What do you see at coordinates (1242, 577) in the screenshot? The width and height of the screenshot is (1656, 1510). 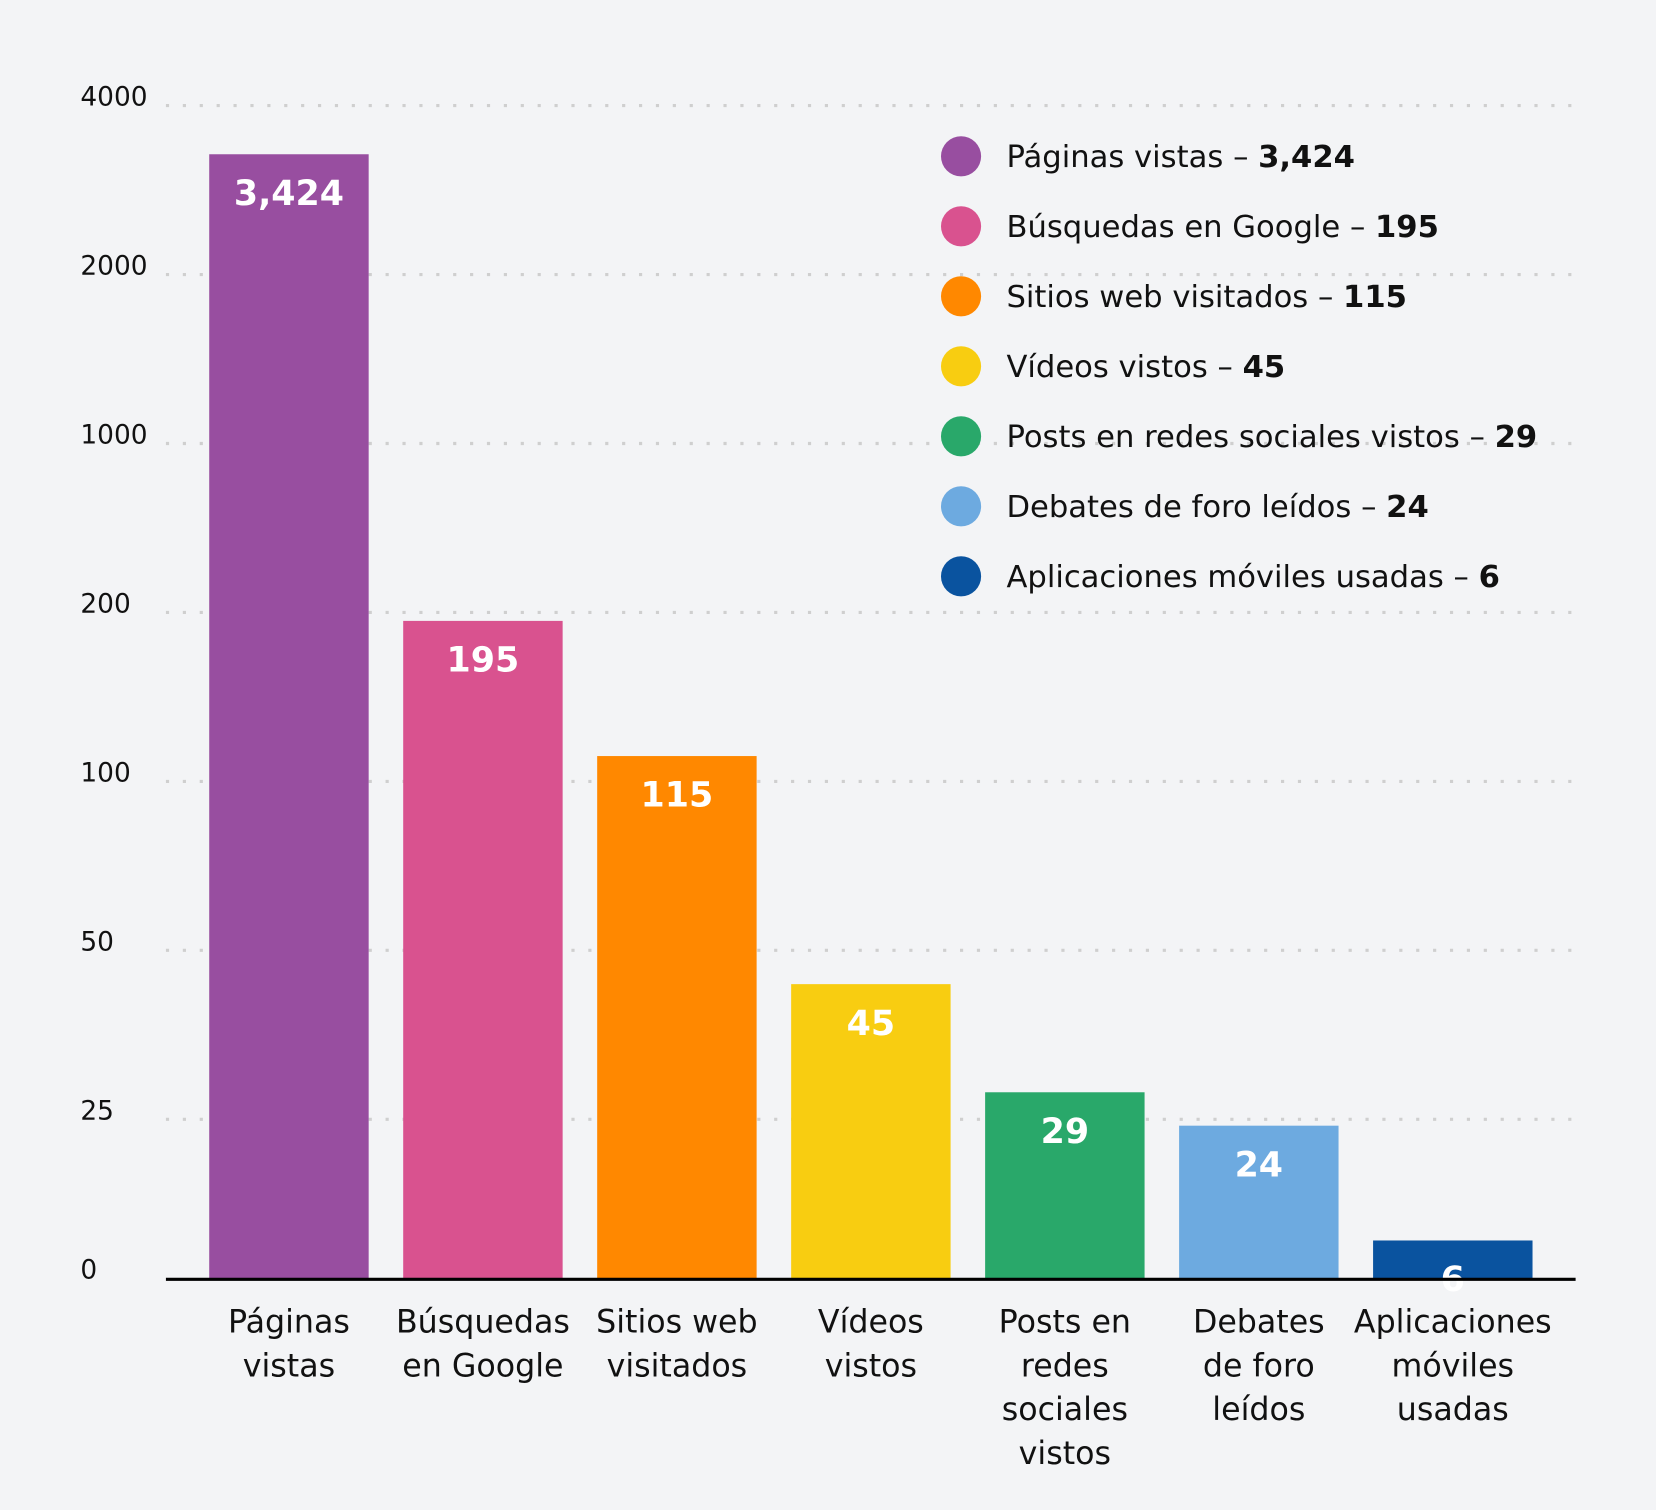 I see `legend-name: Aplicaciones móviles usadas –` at bounding box center [1242, 577].